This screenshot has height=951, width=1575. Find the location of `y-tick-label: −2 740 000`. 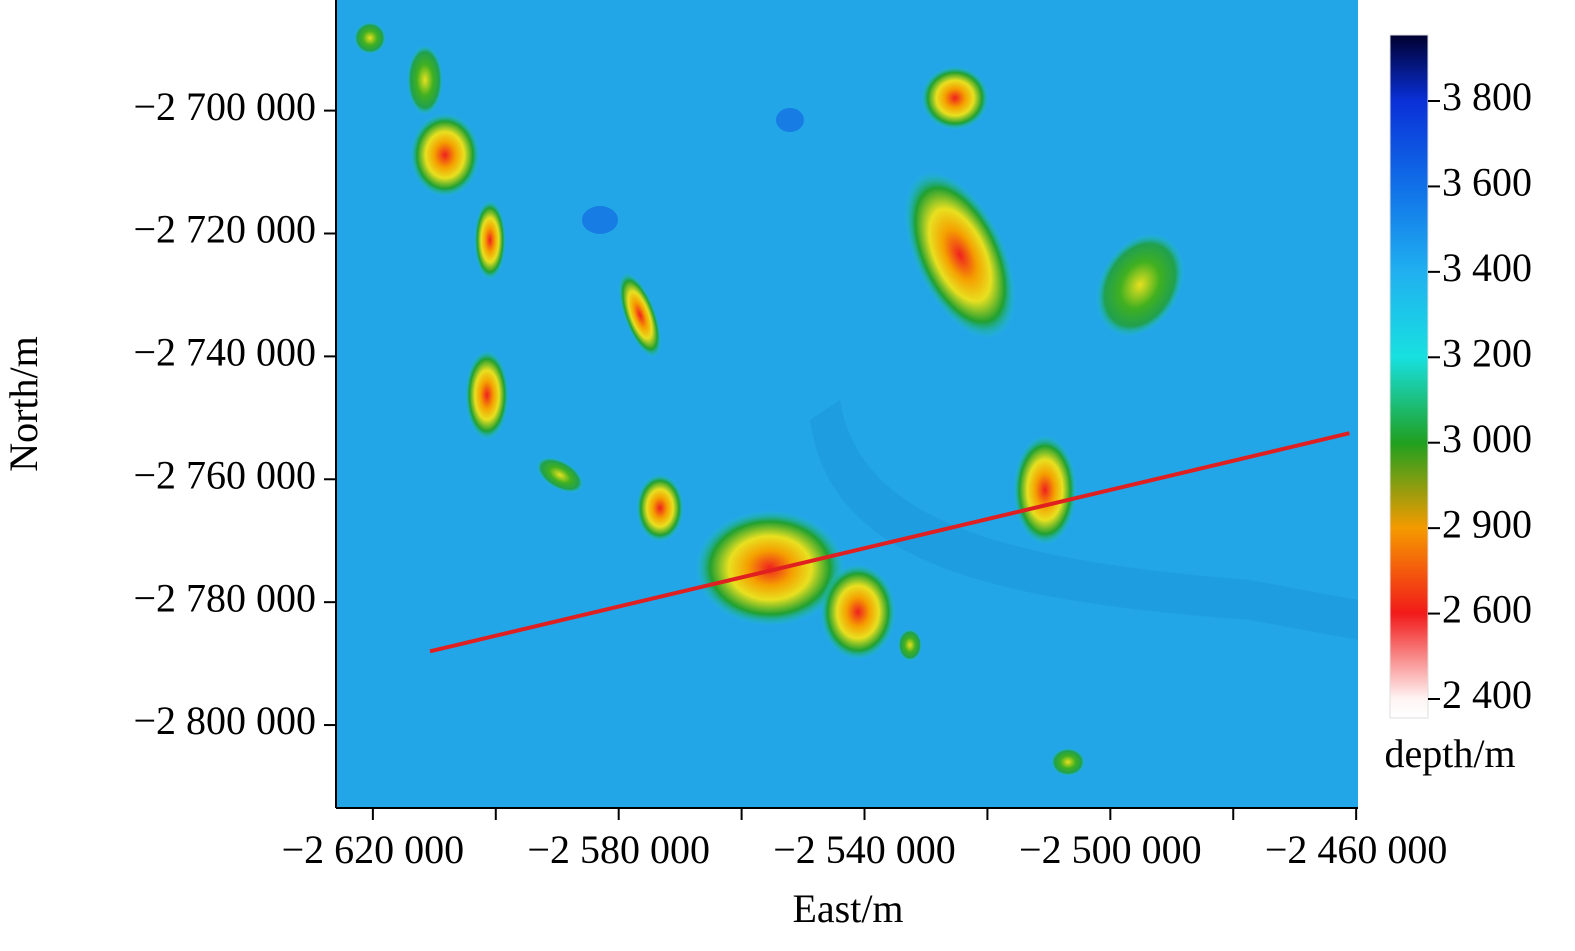

y-tick-label: −2 740 000 is located at coordinates (224, 352).